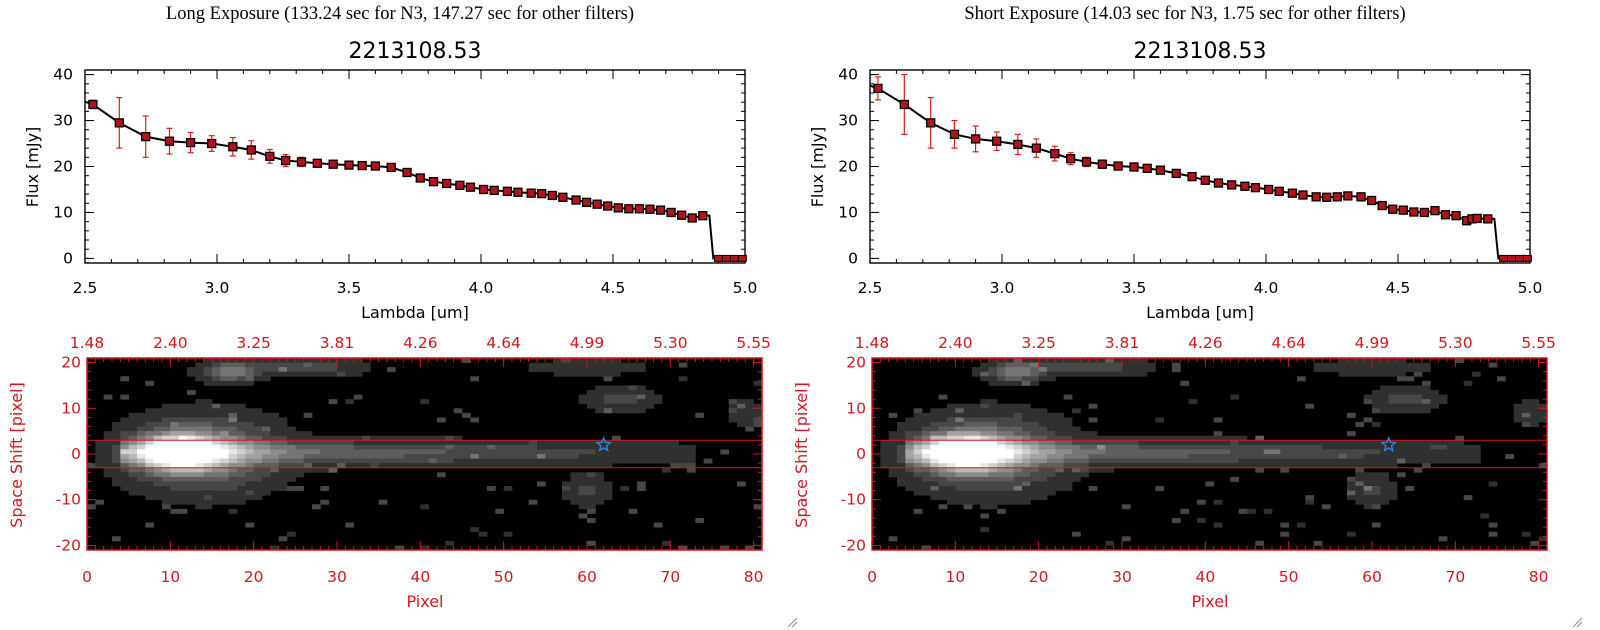 The height and width of the screenshot is (630, 1600). Describe the element at coordinates (1288, 343) in the screenshot. I see `image-top-tick-label: 4.64` at that location.